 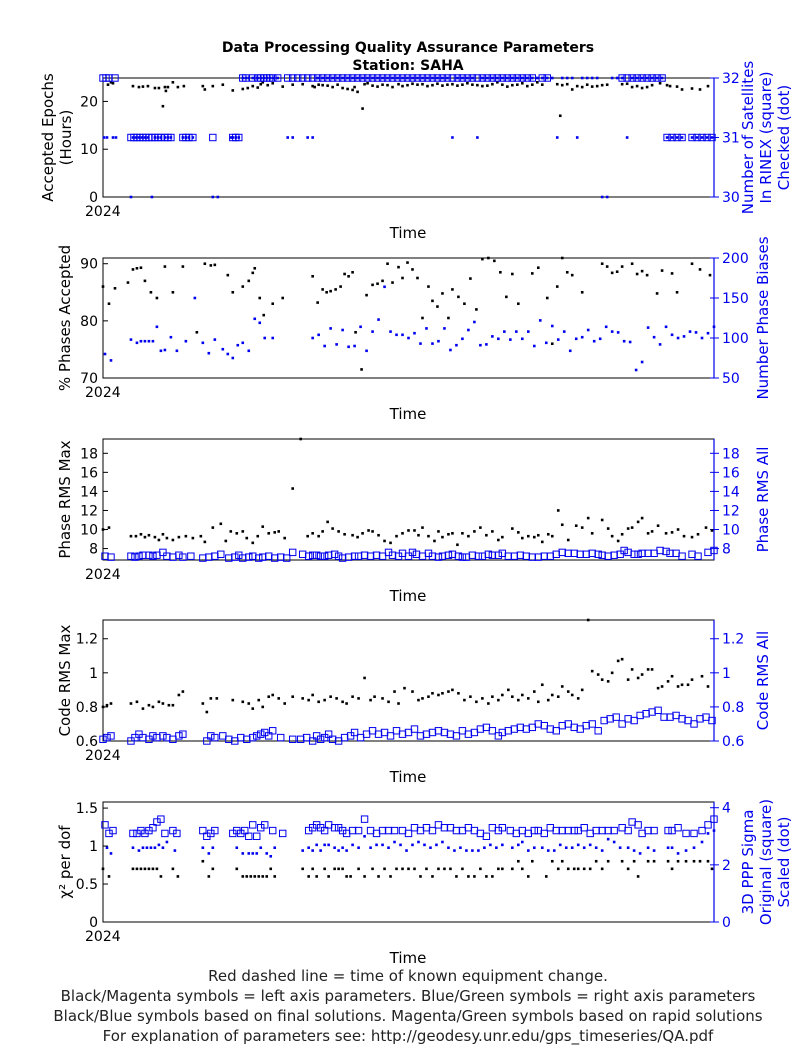 I want to click on right-tick-label: 100, so click(x=735, y=339).